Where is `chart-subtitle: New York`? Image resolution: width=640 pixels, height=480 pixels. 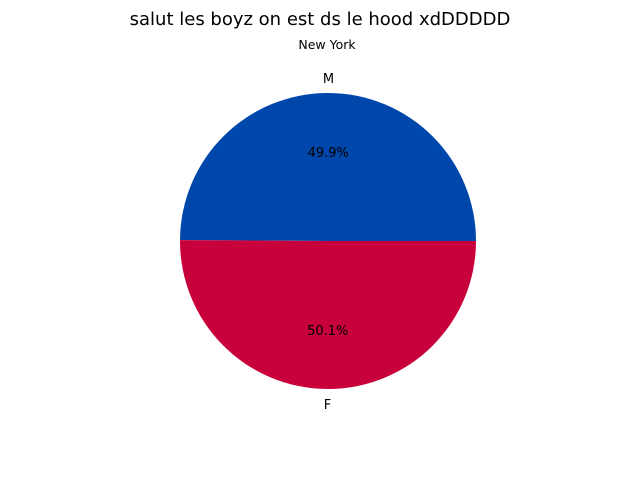
chart-subtitle: New York is located at coordinates (327, 44).